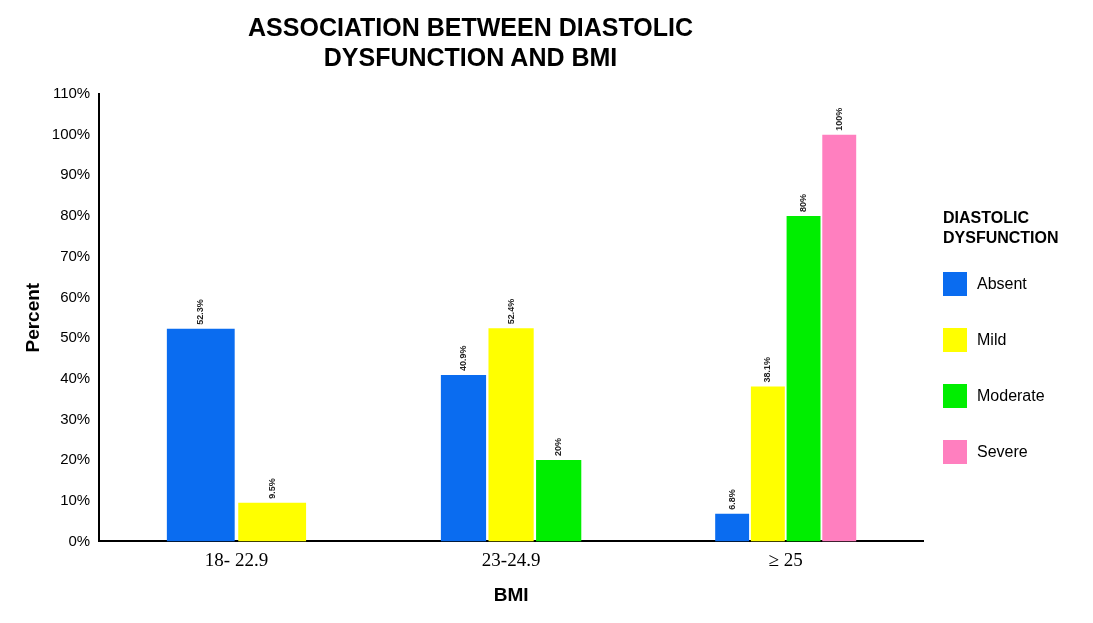 The image size is (1093, 623). What do you see at coordinates (75, 337) in the screenshot?
I see `y-tick-label: 50%` at bounding box center [75, 337].